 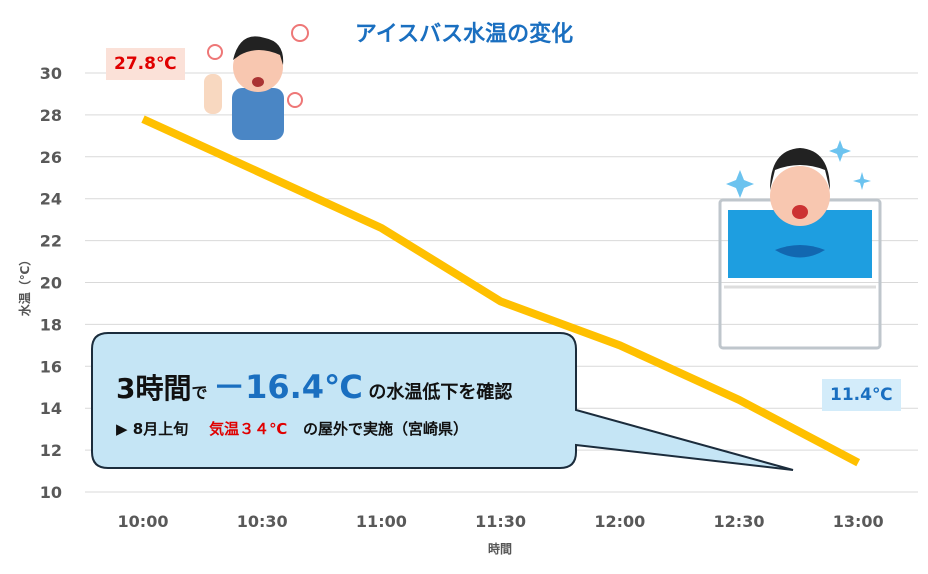 What do you see at coordinates (381, 521) in the screenshot?
I see `x-tick-label: 11:00` at bounding box center [381, 521].